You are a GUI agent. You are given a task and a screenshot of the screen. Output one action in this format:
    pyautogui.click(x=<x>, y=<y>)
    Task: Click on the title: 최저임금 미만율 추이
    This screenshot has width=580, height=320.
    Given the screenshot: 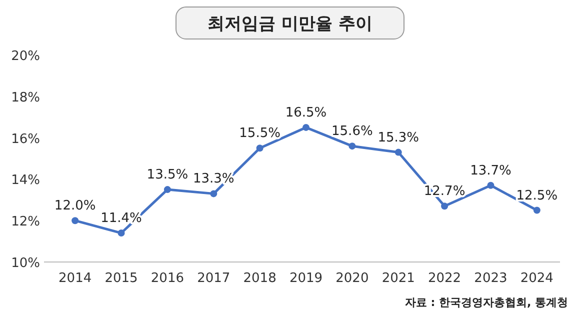 What is the action you would take?
    pyautogui.click(x=290, y=23)
    